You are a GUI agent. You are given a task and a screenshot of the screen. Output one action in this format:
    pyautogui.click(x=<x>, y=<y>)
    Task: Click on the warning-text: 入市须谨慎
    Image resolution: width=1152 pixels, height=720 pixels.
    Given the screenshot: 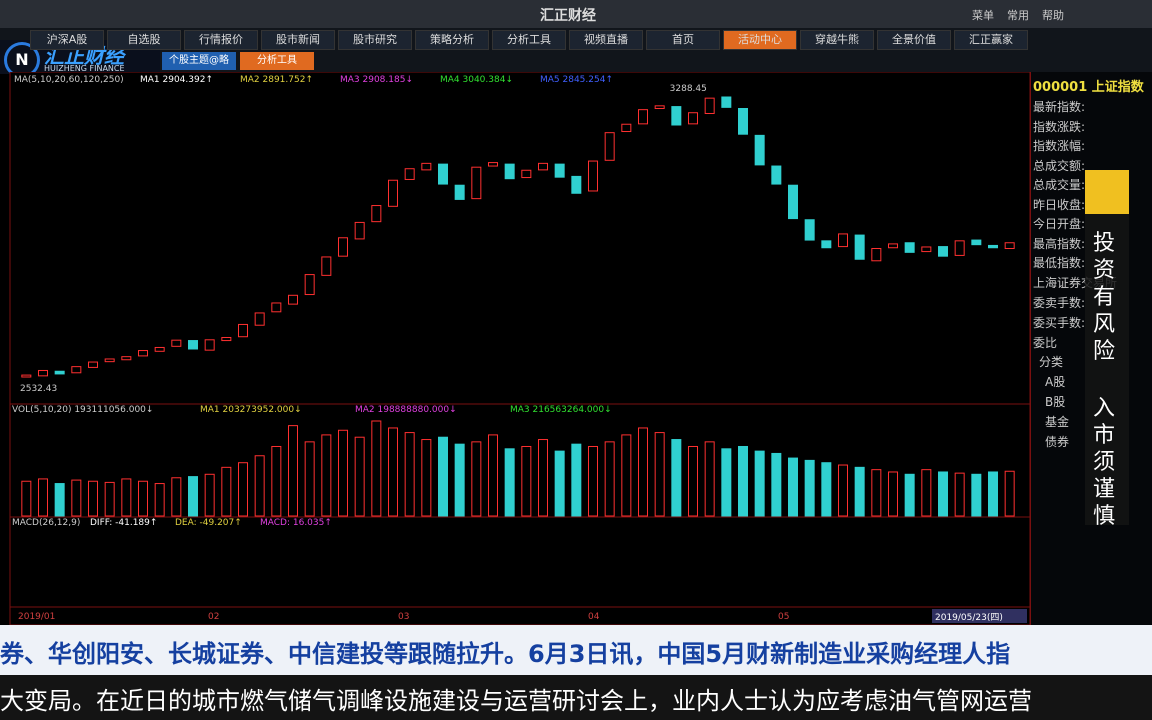 What is the action you would take?
    pyautogui.click(x=1104, y=462)
    